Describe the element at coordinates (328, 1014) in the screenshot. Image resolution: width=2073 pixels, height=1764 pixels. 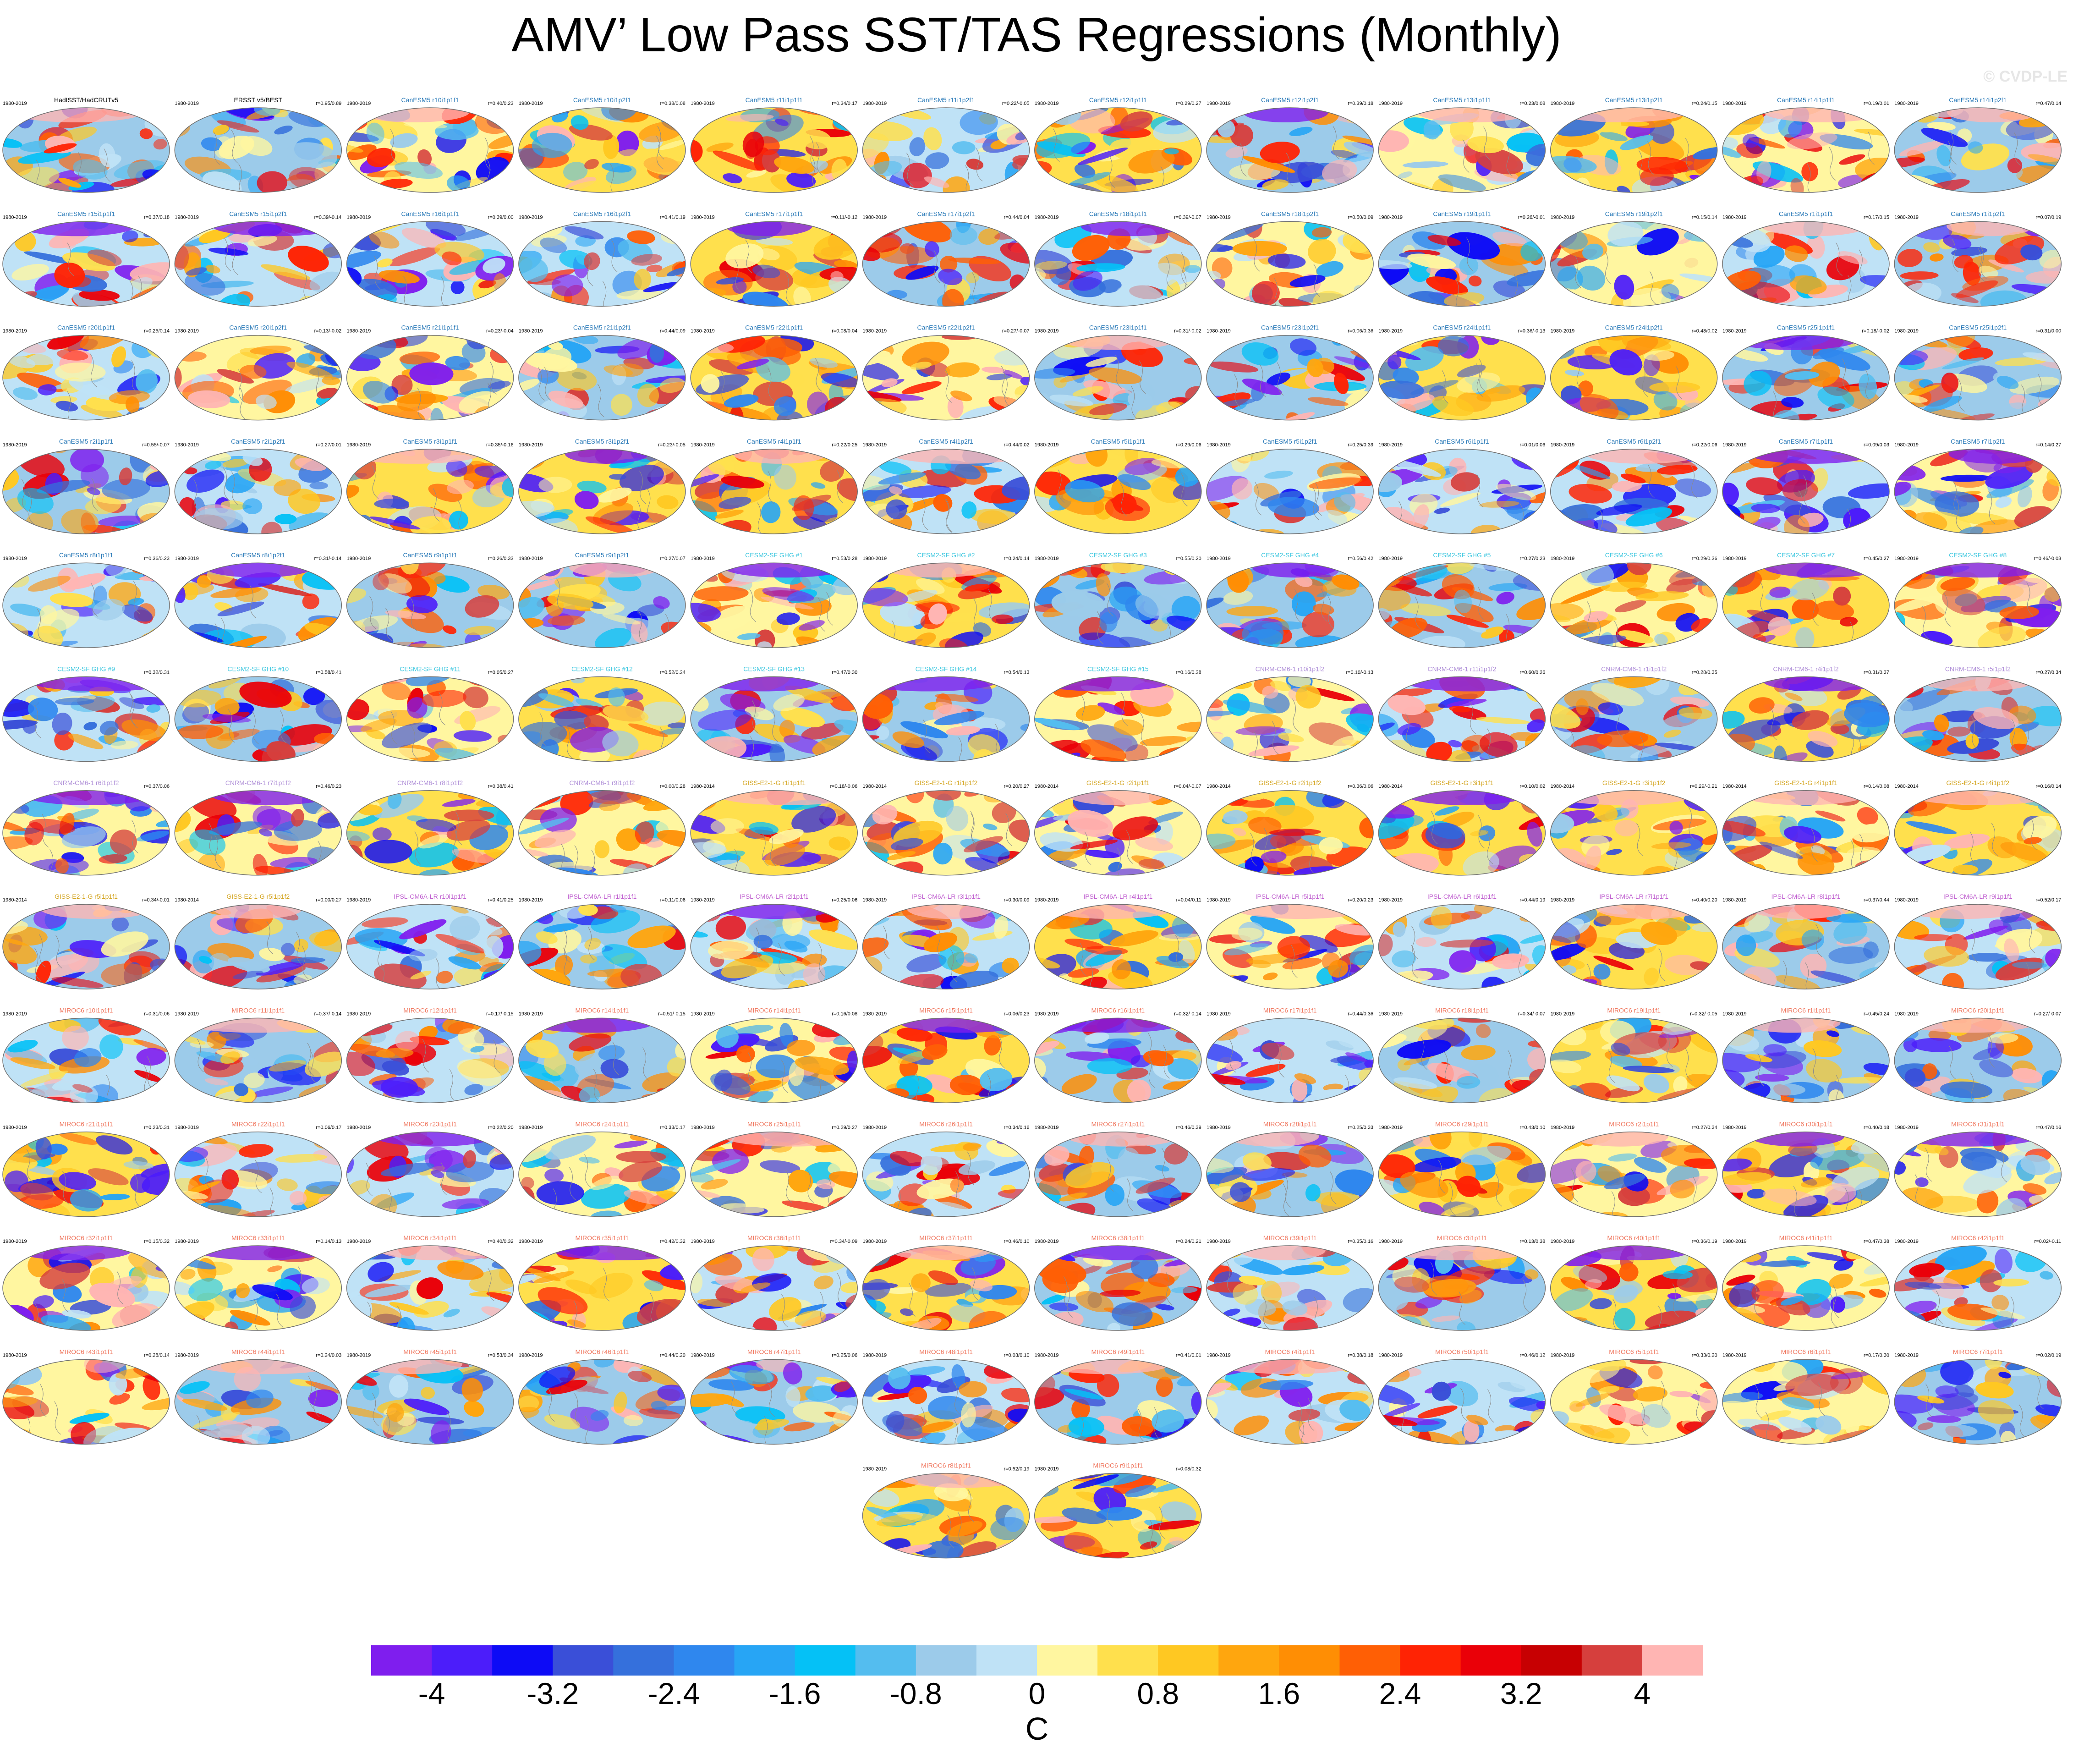
I see `panel-stat: r=0.37/-0.14` at that location.